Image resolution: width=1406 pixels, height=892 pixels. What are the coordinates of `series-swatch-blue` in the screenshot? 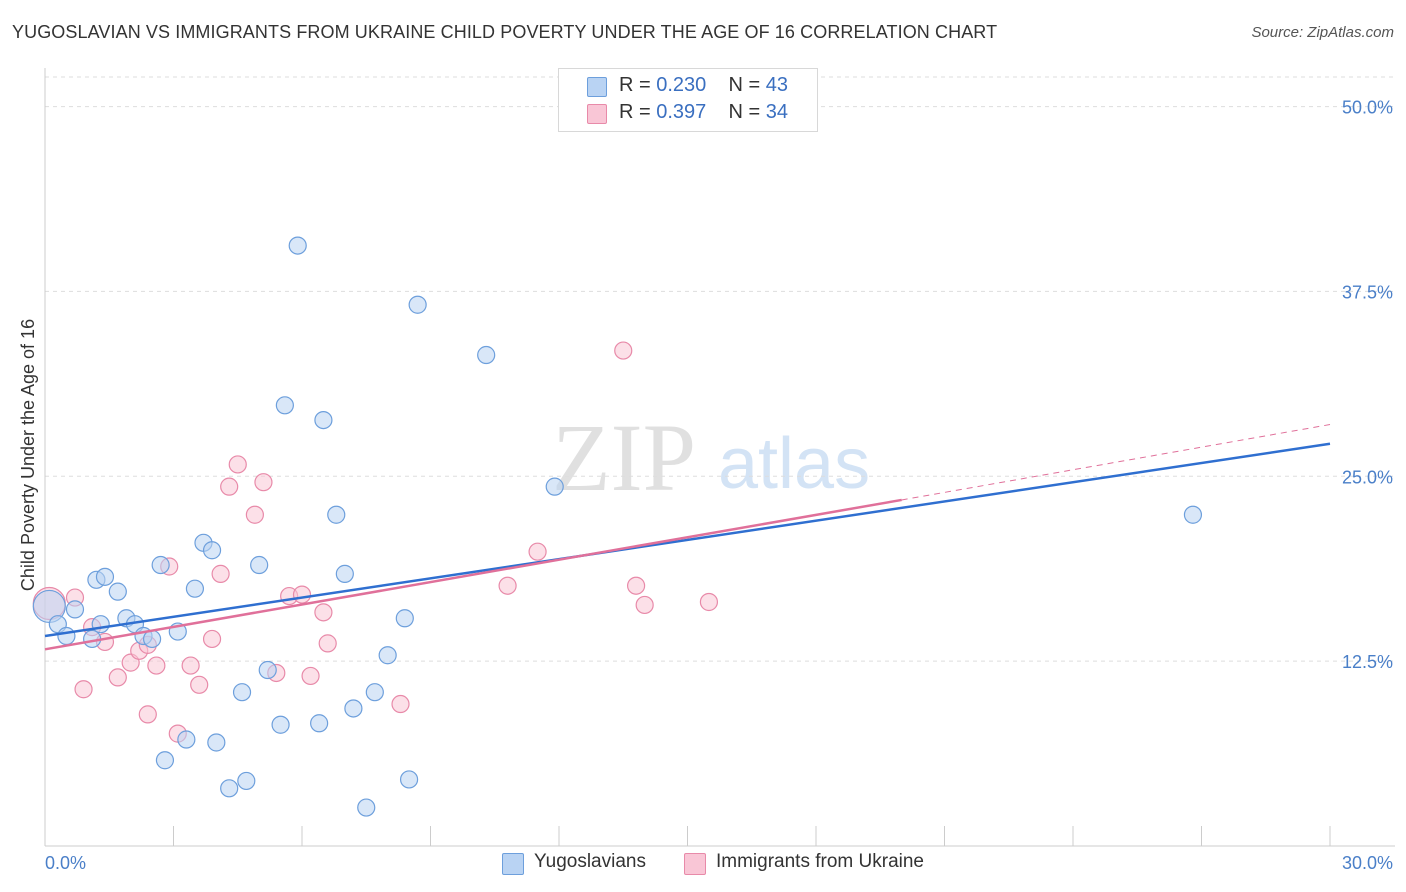 It's located at (513, 864).